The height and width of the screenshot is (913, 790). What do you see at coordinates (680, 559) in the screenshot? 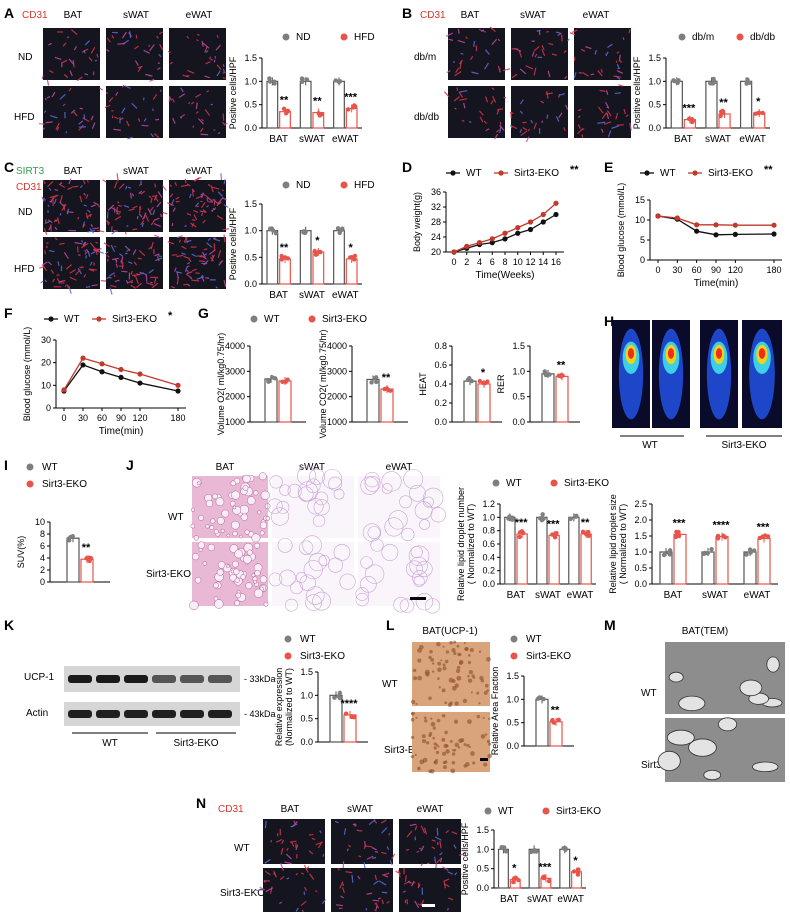
I see `bar-Sirt3-EKO` at bounding box center [680, 559].